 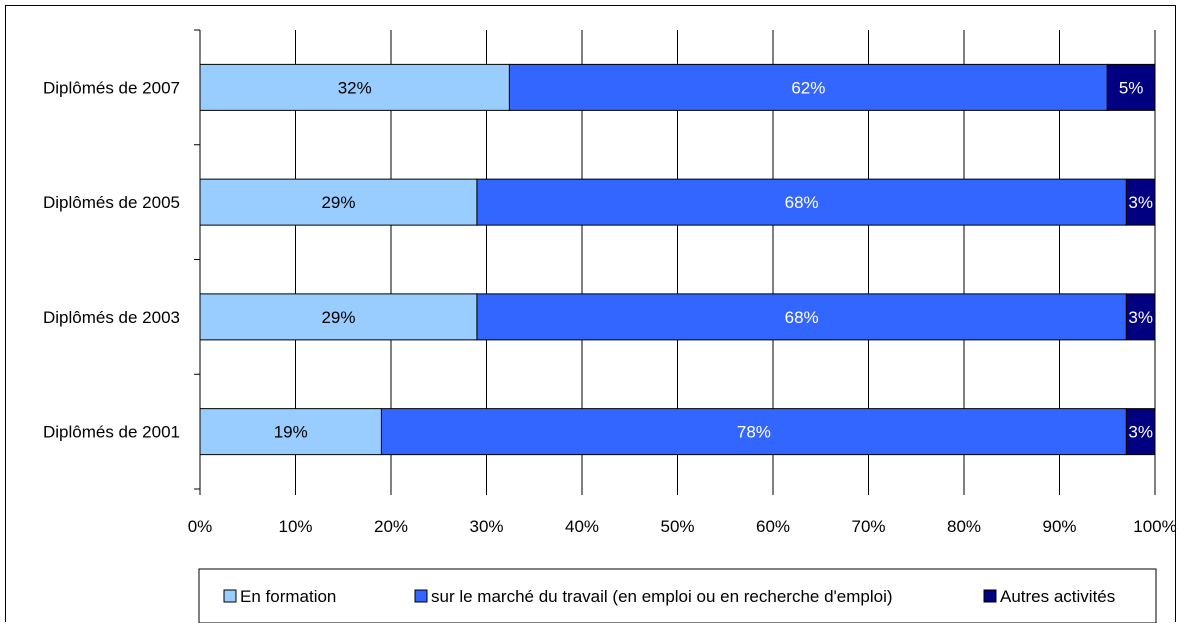 I want to click on category-label: Diplômés de 2007, so click(x=111, y=87).